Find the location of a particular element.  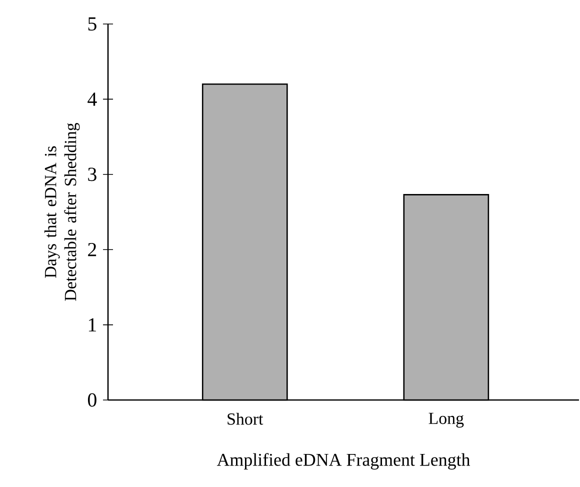

x-tick-label: Short is located at coordinates (246, 418).